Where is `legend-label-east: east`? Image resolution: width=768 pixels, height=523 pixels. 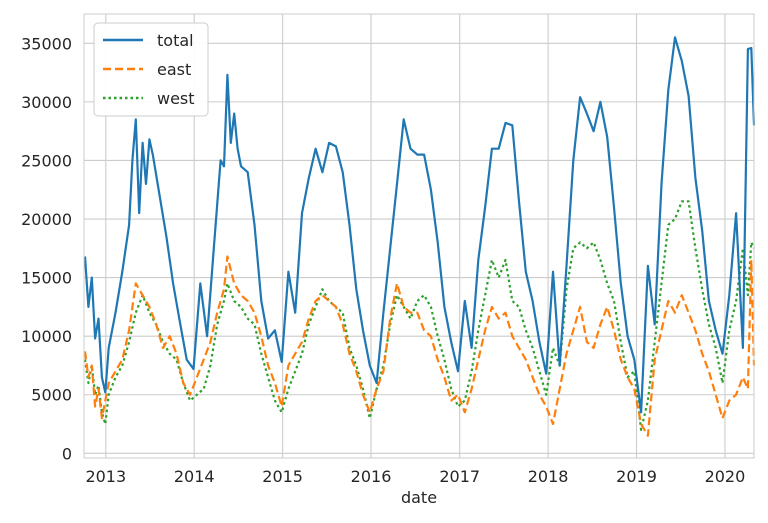
legend-label-east: east is located at coordinates (174, 69).